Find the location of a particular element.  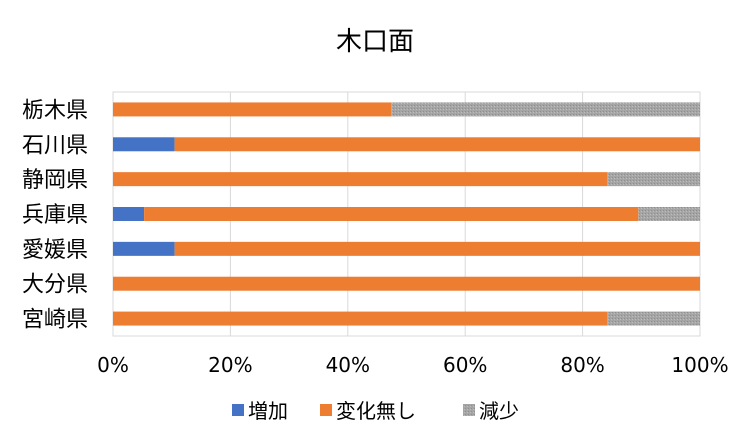

bar-増加-石川県 is located at coordinates (144, 144).